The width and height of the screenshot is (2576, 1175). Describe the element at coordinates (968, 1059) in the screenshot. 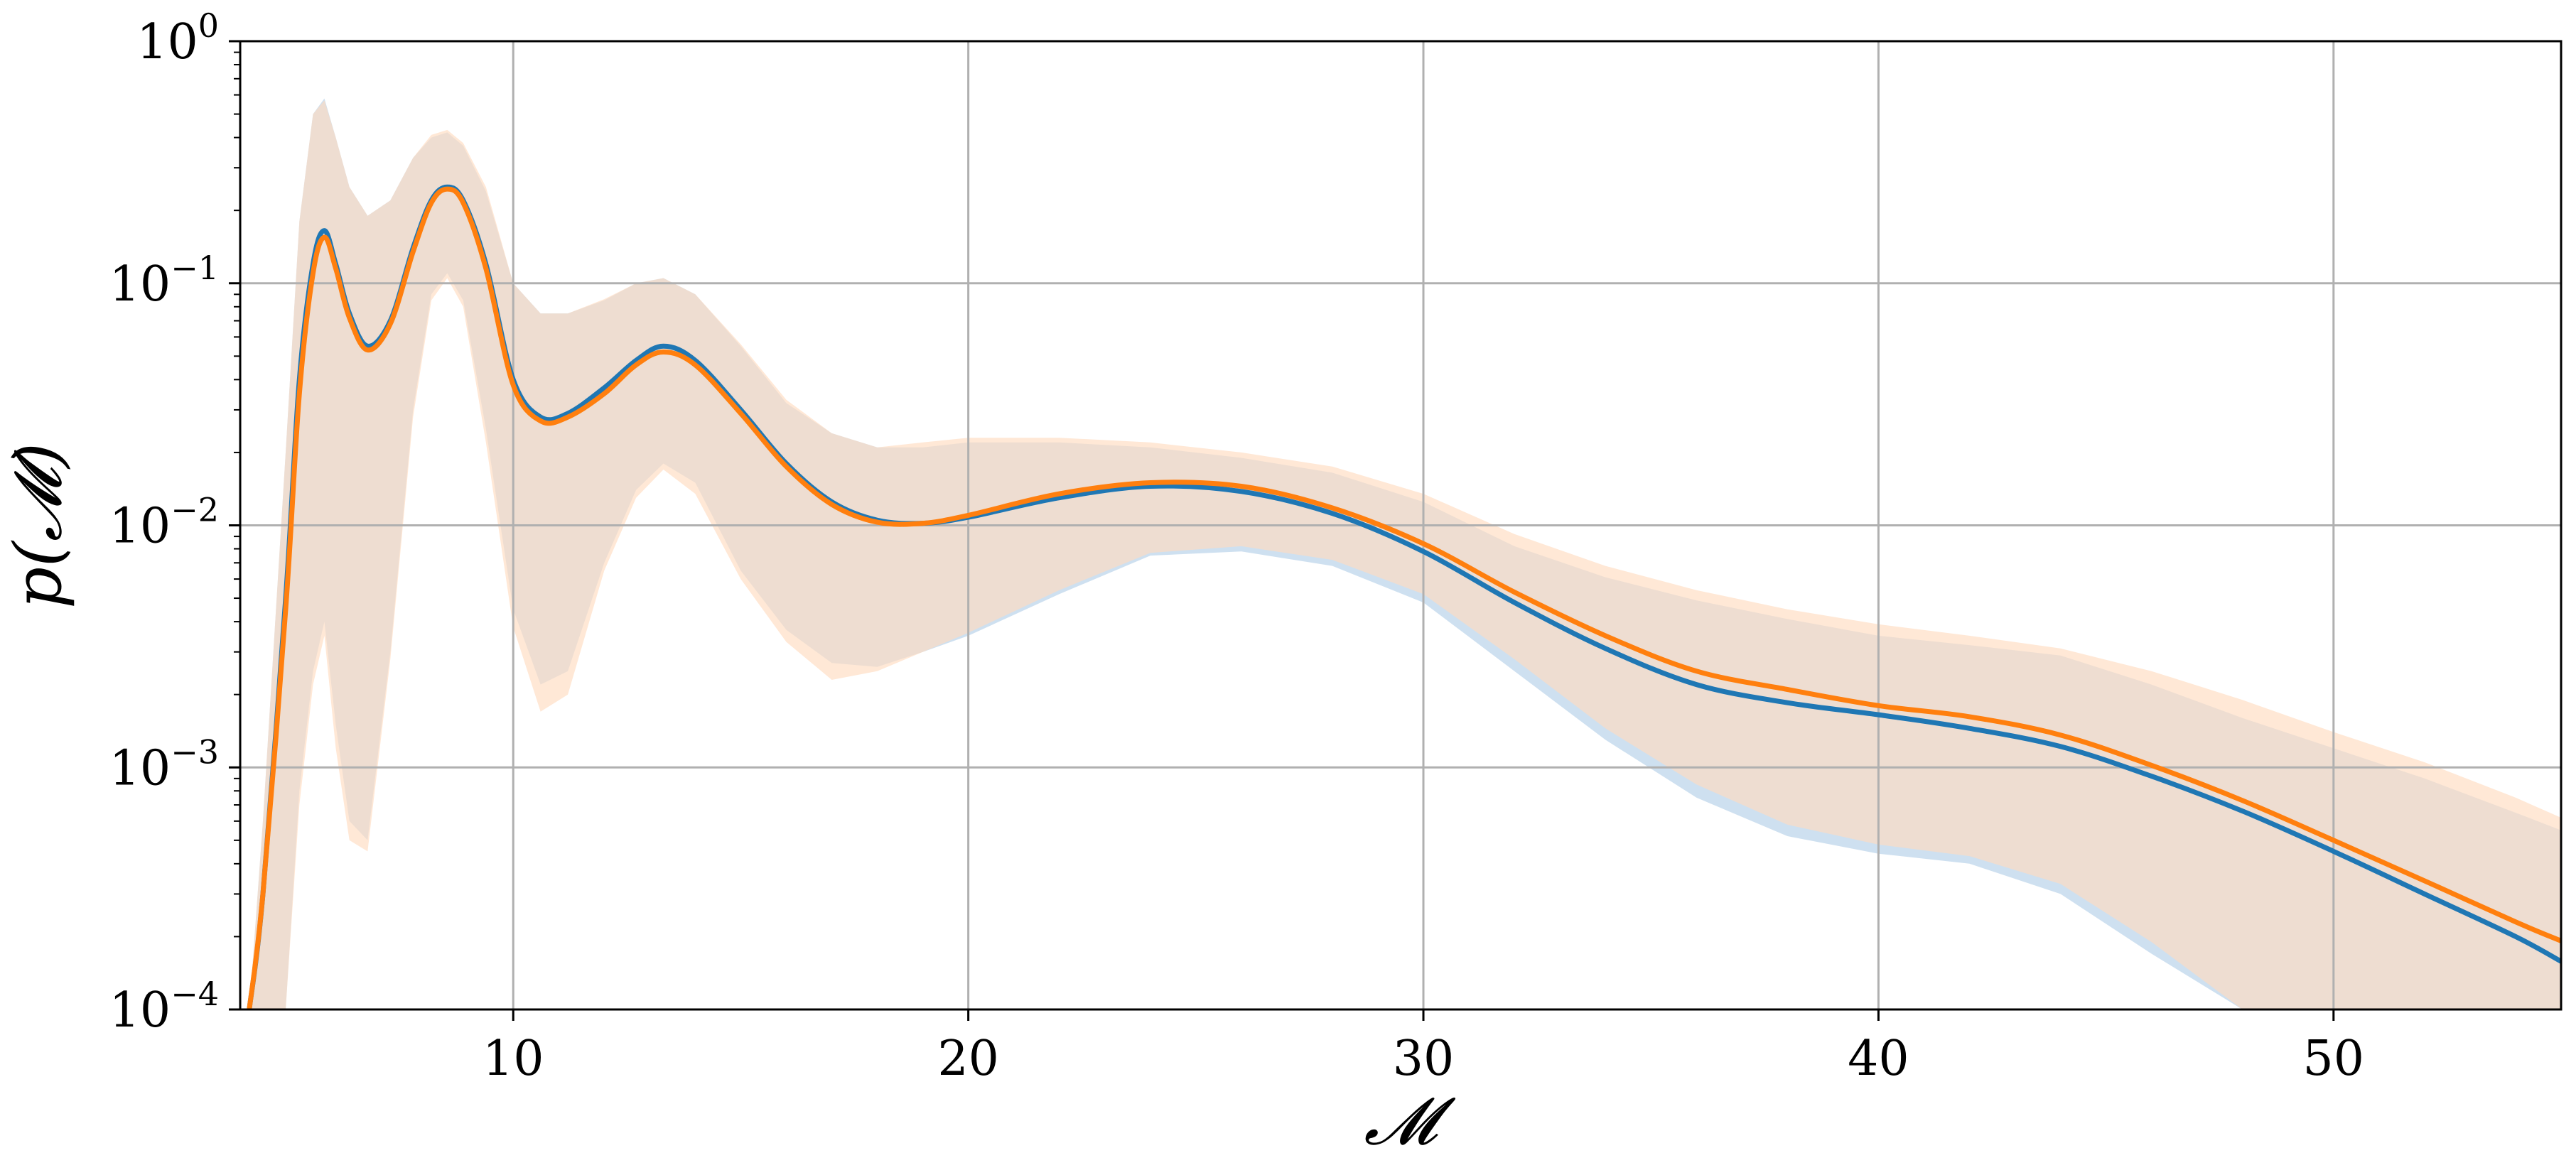

I see `x-tick-label: 20` at that location.